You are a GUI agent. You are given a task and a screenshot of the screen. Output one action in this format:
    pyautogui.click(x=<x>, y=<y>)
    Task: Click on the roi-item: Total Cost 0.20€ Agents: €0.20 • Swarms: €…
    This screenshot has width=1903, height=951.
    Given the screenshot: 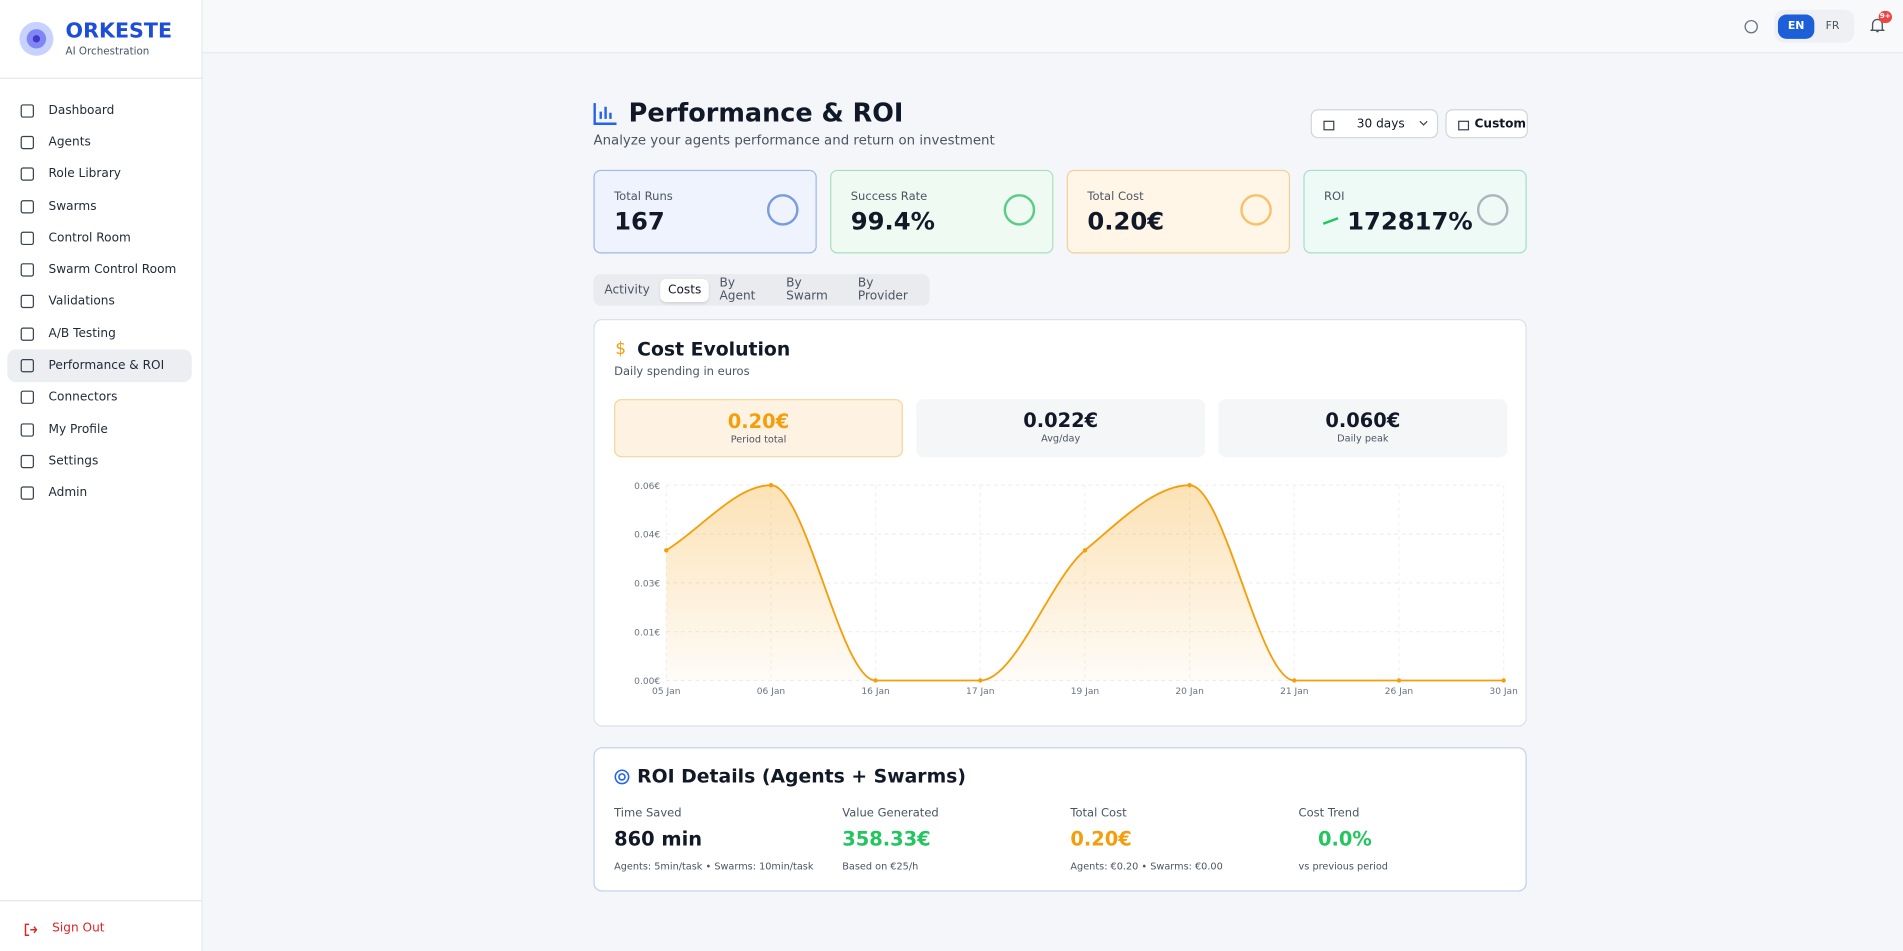 What is the action you would take?
    pyautogui.click(x=1179, y=840)
    